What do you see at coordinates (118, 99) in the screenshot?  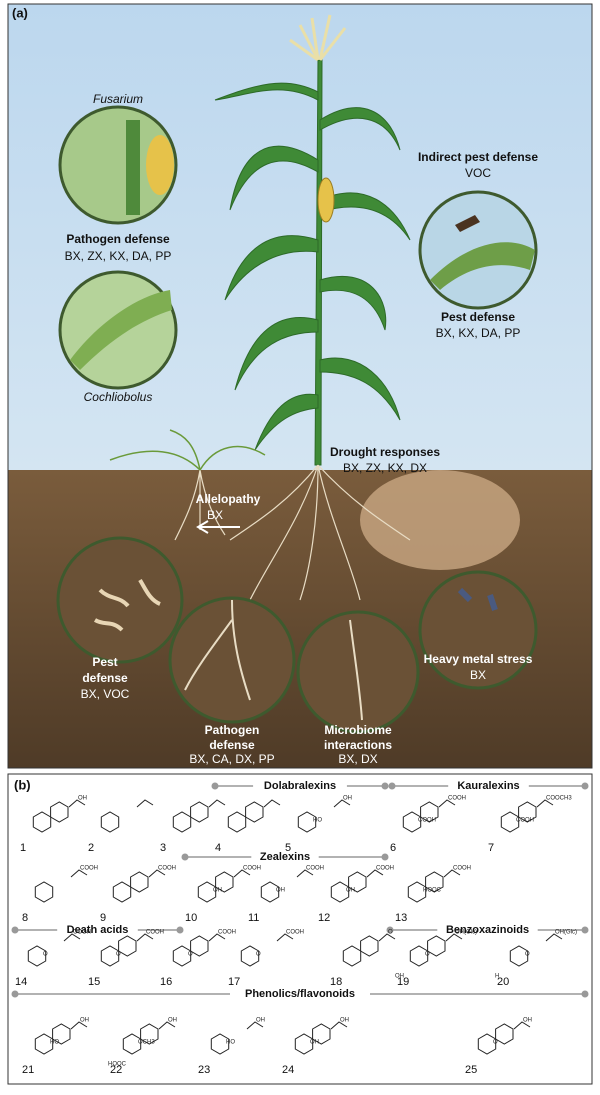 I see `label: Fusarium` at bounding box center [118, 99].